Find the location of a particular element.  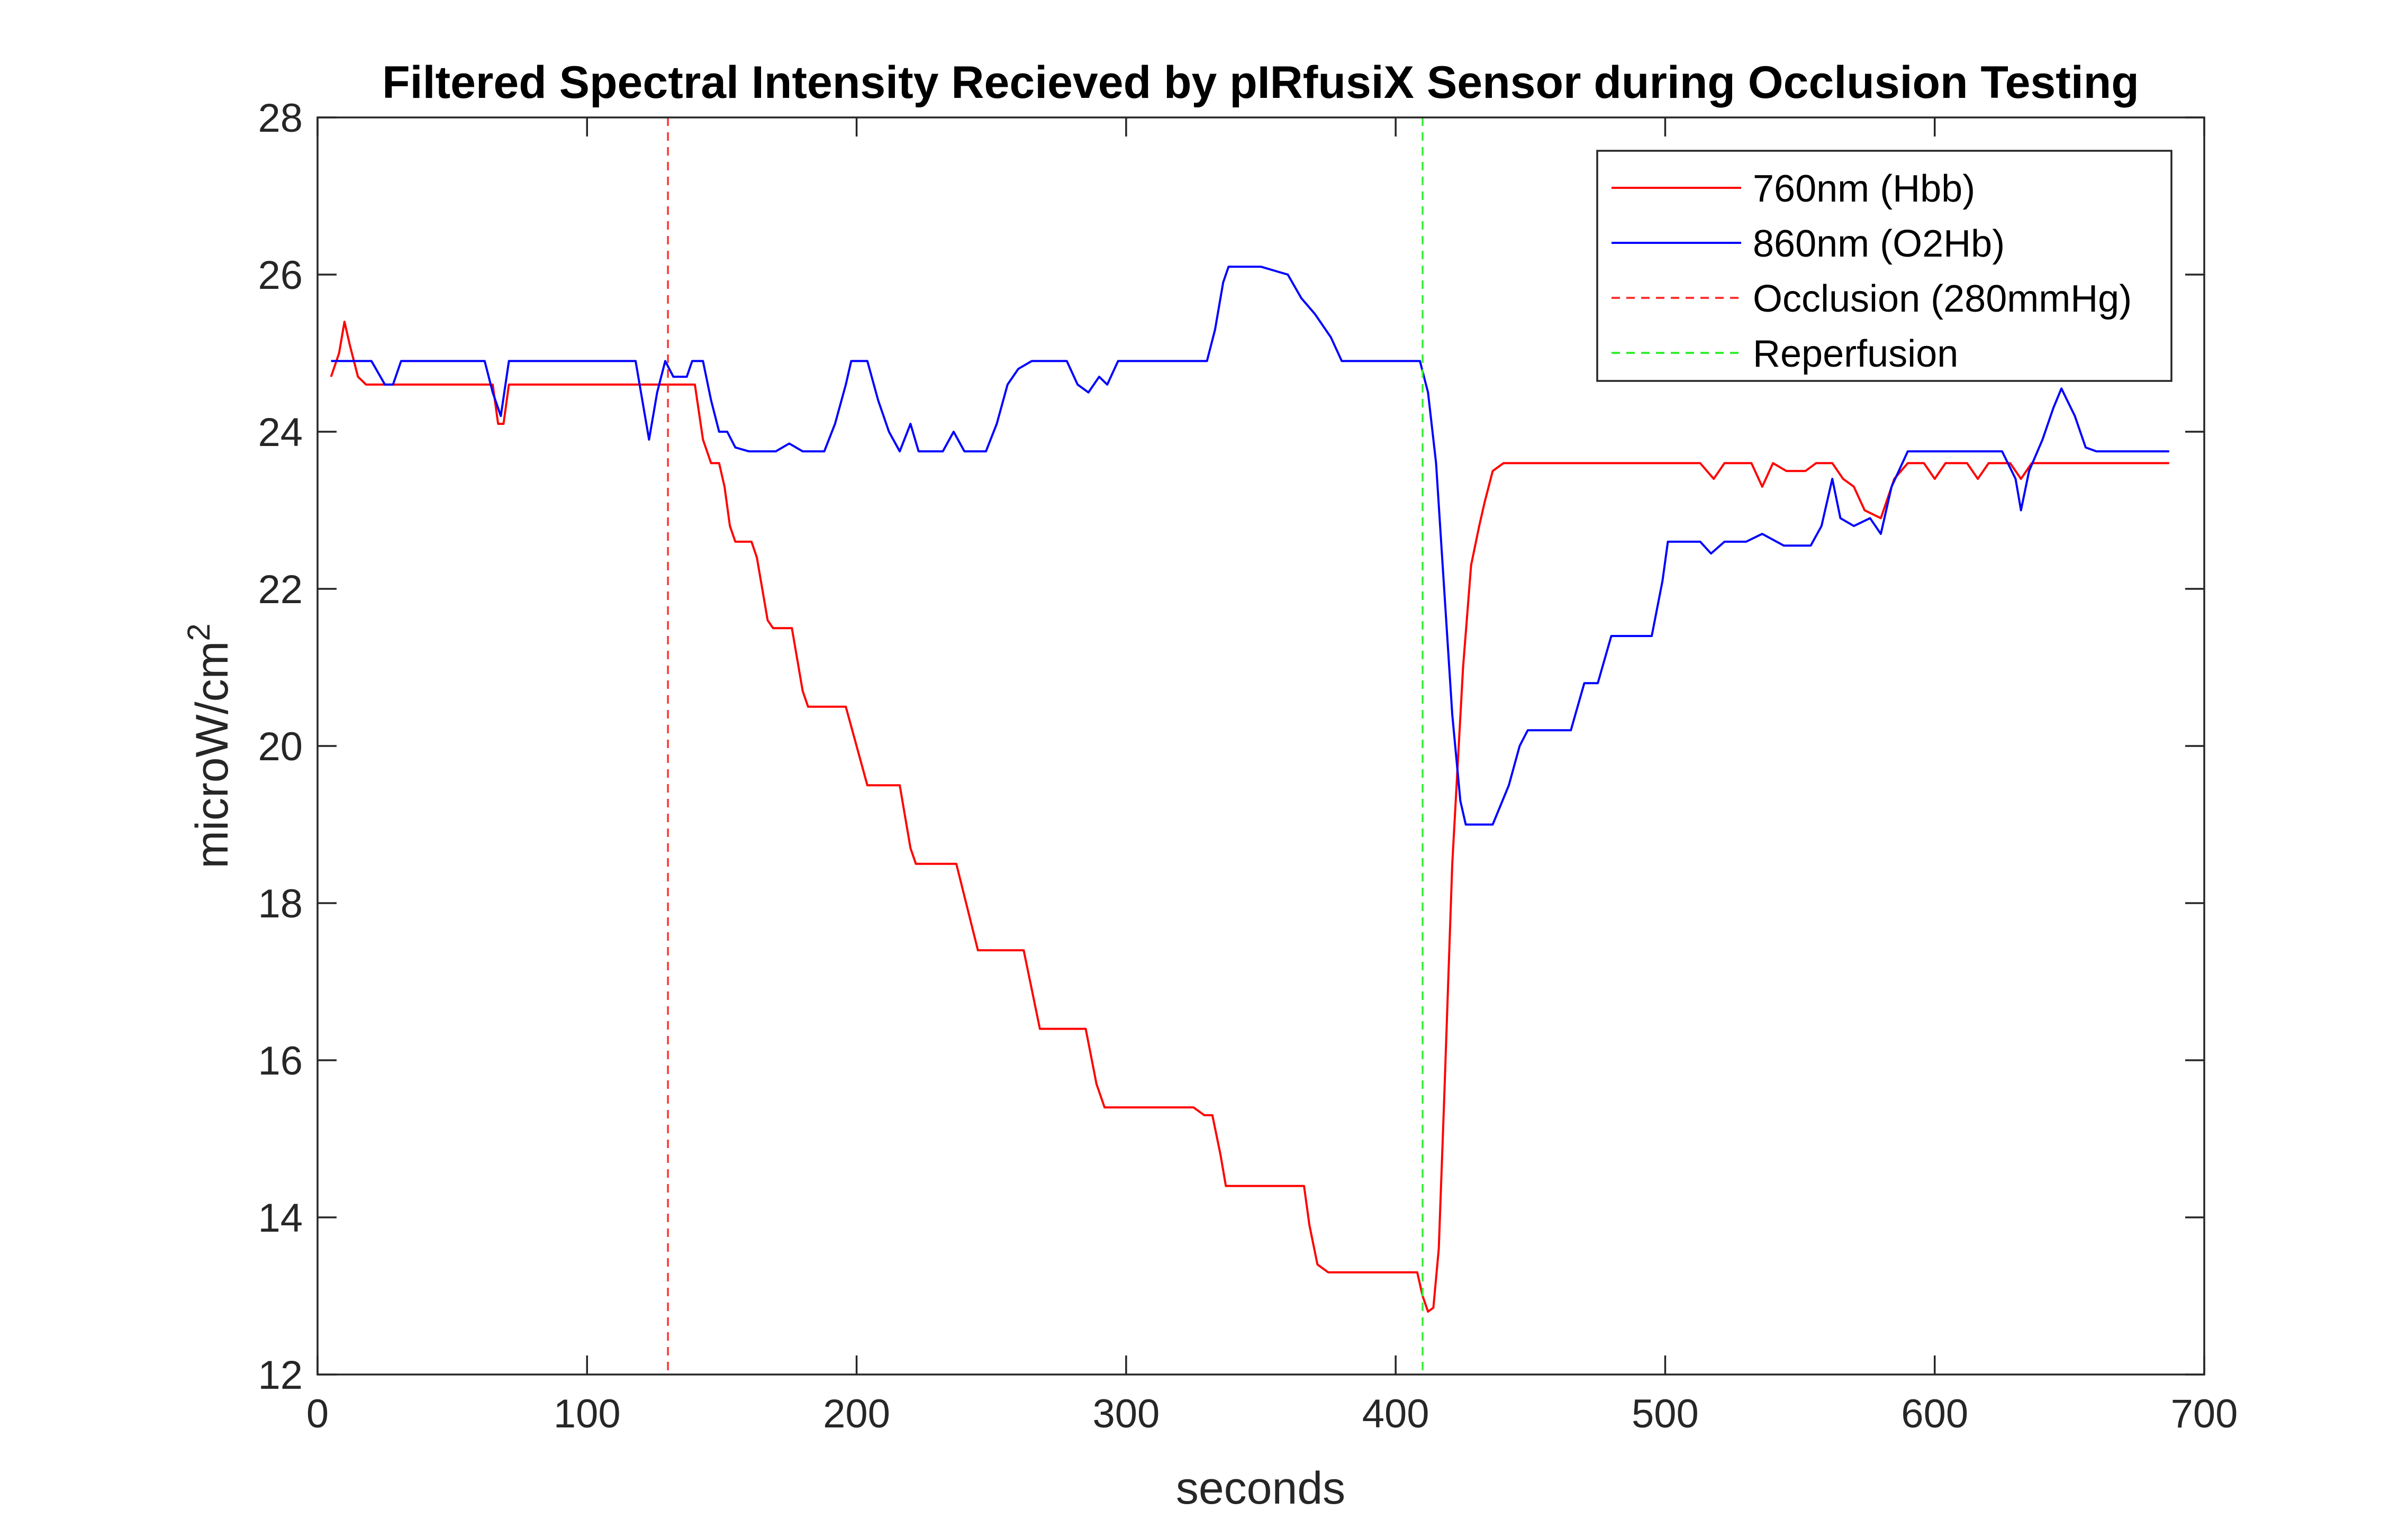

legend-box is located at coordinates (1884, 266).